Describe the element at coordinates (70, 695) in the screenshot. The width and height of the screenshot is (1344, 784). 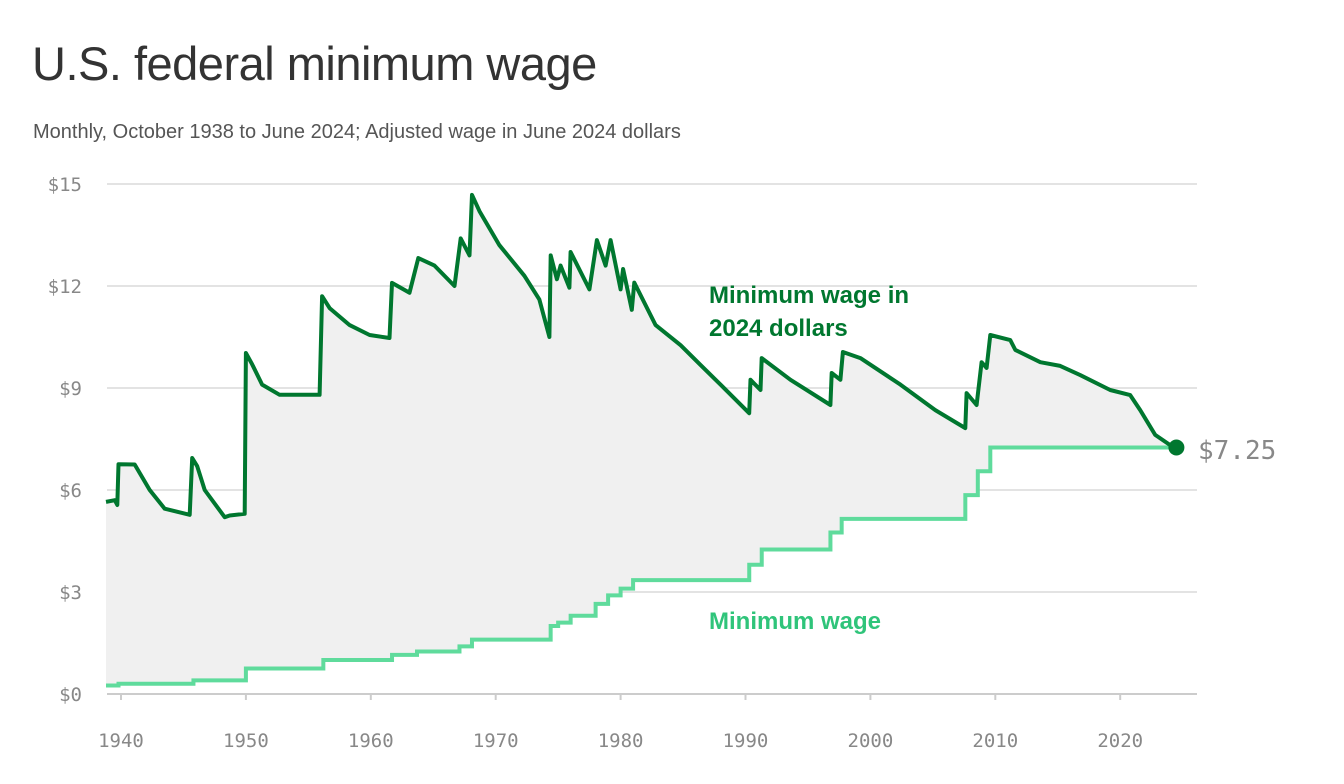
I see `y-tick-label: $0` at that location.